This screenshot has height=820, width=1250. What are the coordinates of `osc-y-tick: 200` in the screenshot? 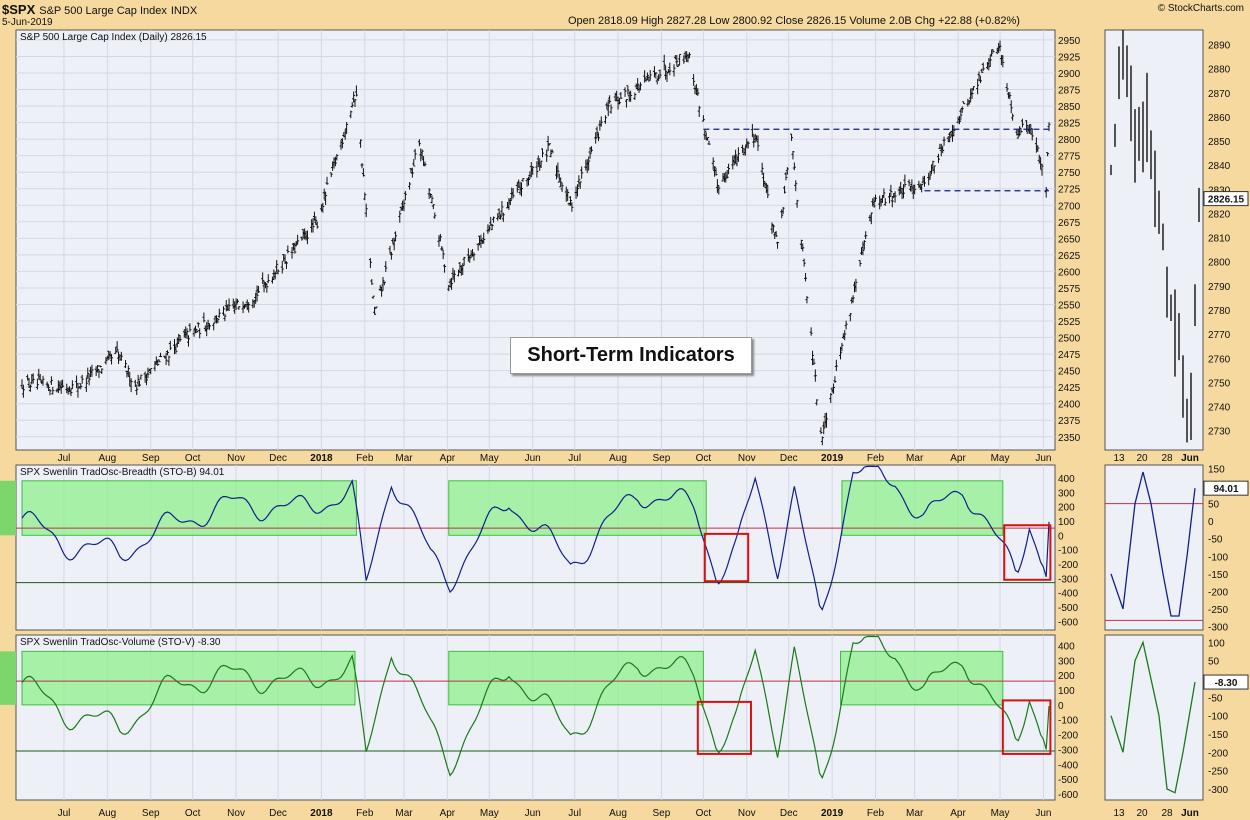 It's located at (1066, 508).